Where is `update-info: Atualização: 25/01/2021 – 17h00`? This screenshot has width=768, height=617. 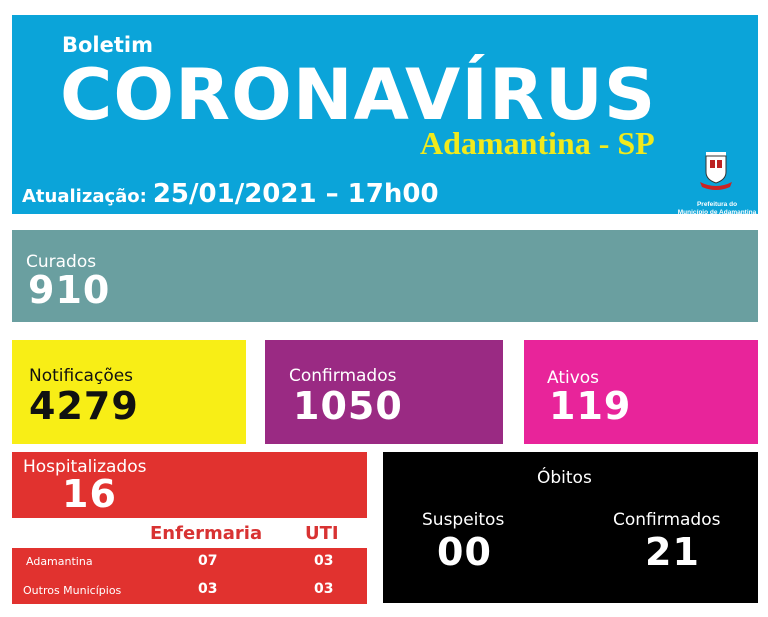 update-info: Atualização: 25/01/2021 – 17h00 is located at coordinates (230, 194).